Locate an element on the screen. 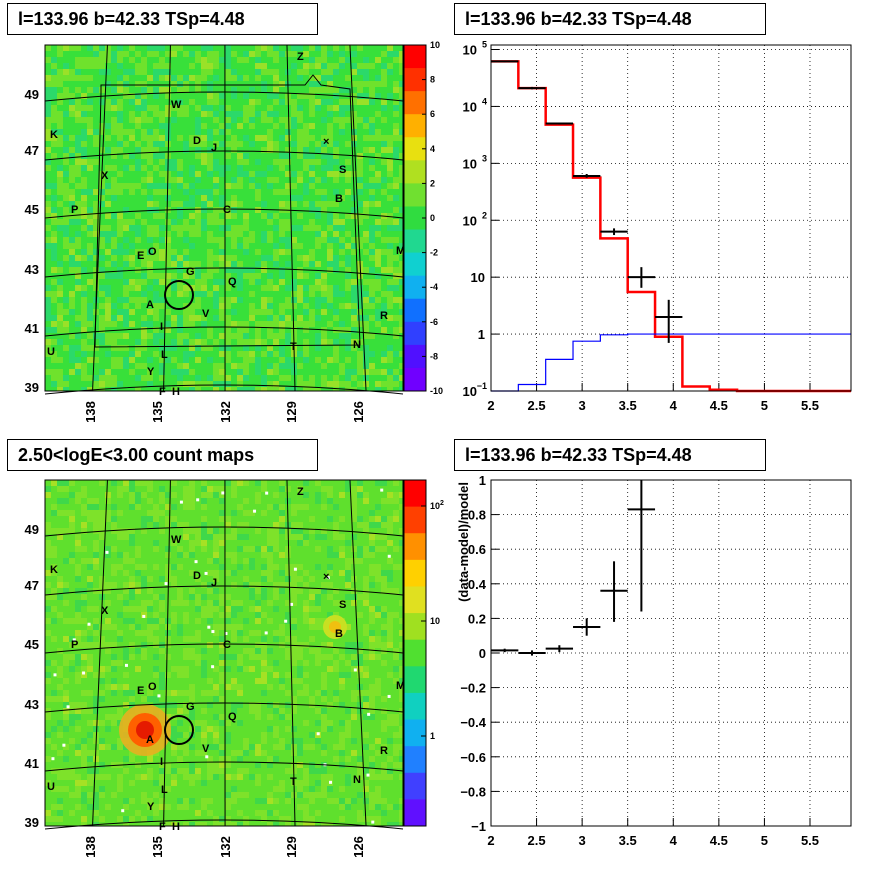  colorbar-tick-label: -4 is located at coordinates (434, 287).